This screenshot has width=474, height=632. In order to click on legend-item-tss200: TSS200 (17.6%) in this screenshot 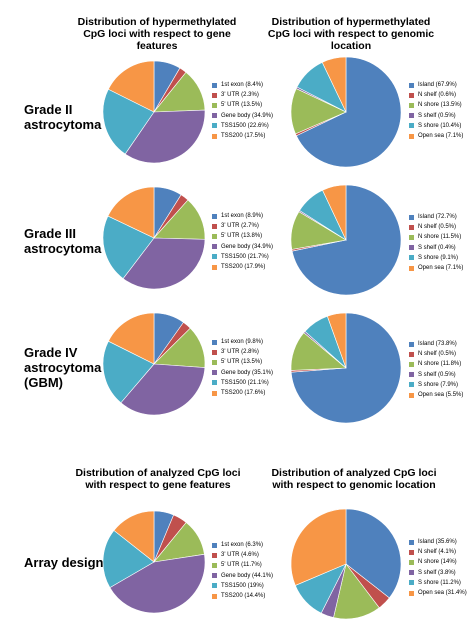, I will do `click(242, 393)`.